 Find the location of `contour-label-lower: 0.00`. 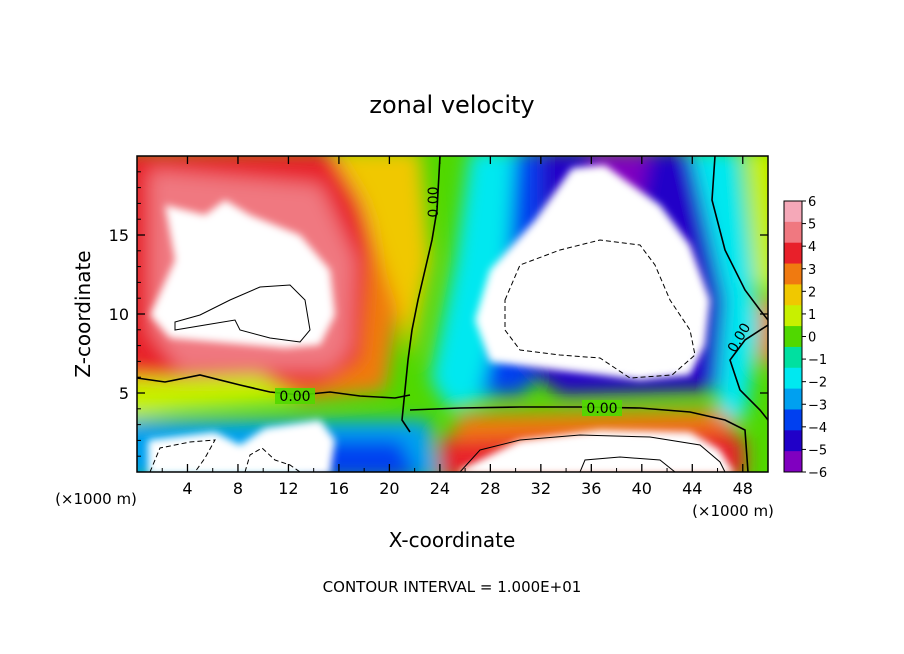

contour-label-lower: 0.00 is located at coordinates (601, 409).